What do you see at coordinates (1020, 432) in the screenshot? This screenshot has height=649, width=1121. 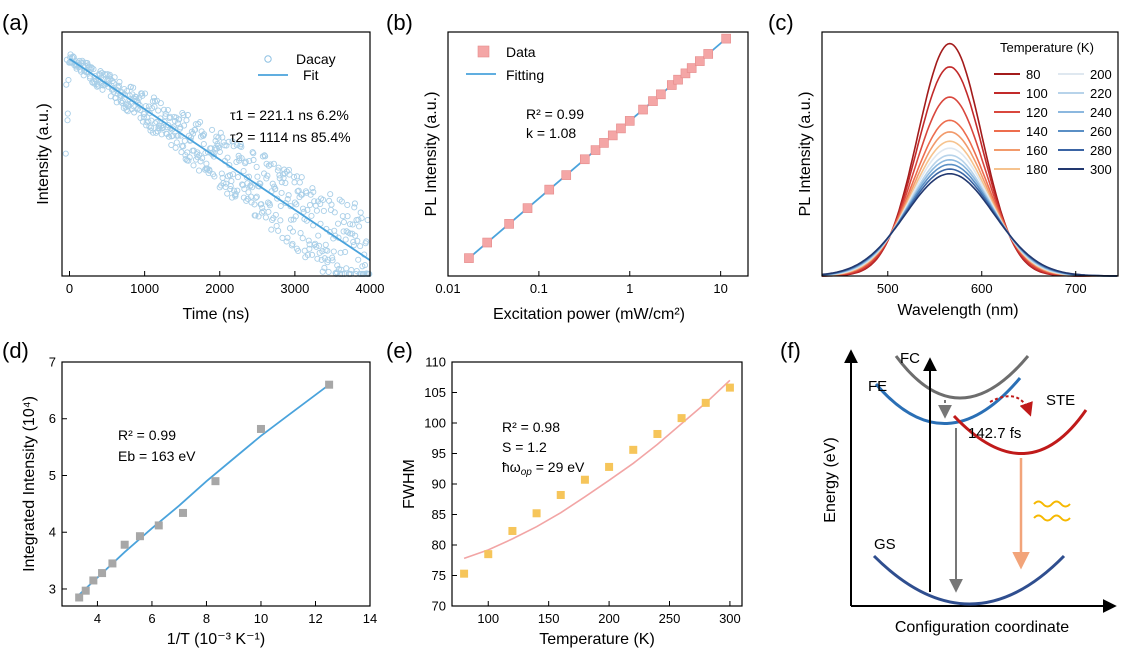 I see `ste-curve` at bounding box center [1020, 432].